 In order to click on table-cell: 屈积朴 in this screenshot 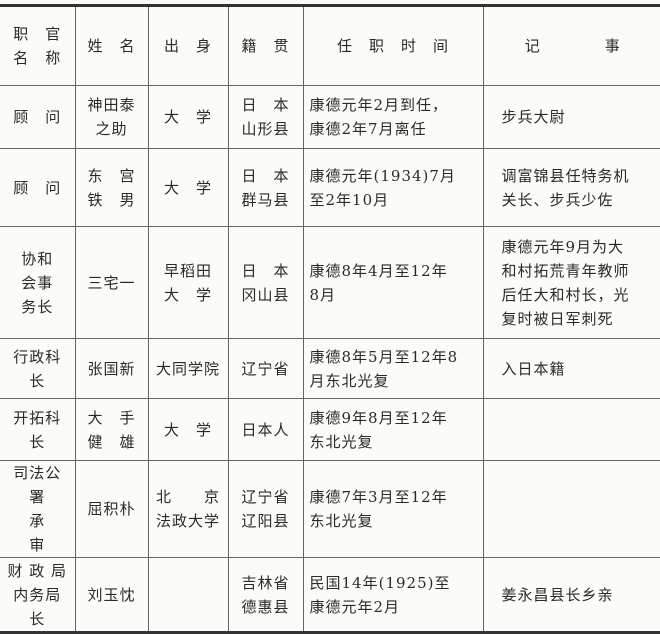, I will do `click(111, 509)`.